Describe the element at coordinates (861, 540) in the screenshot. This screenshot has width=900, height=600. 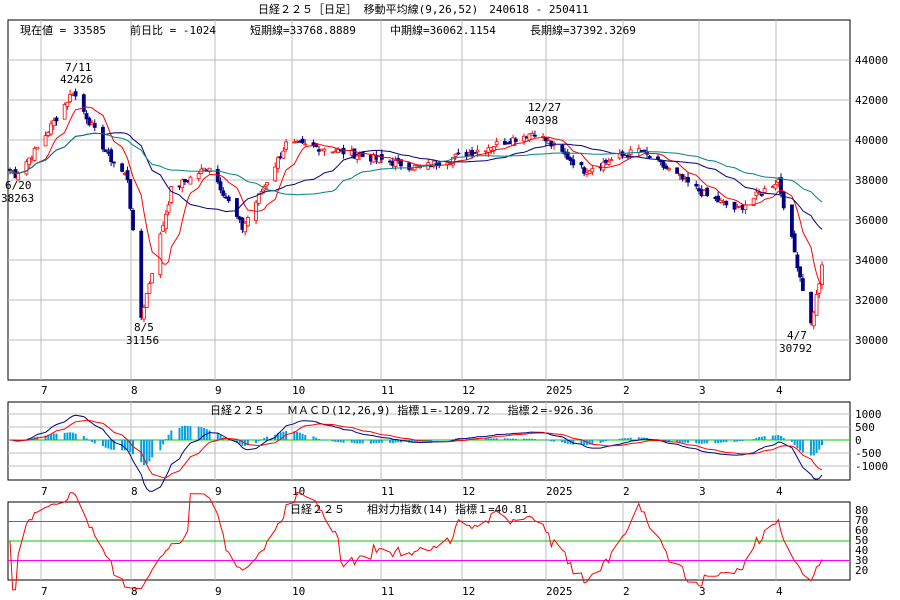
I see `rsi-axis: 80 70 60 50 40 30 20` at that location.